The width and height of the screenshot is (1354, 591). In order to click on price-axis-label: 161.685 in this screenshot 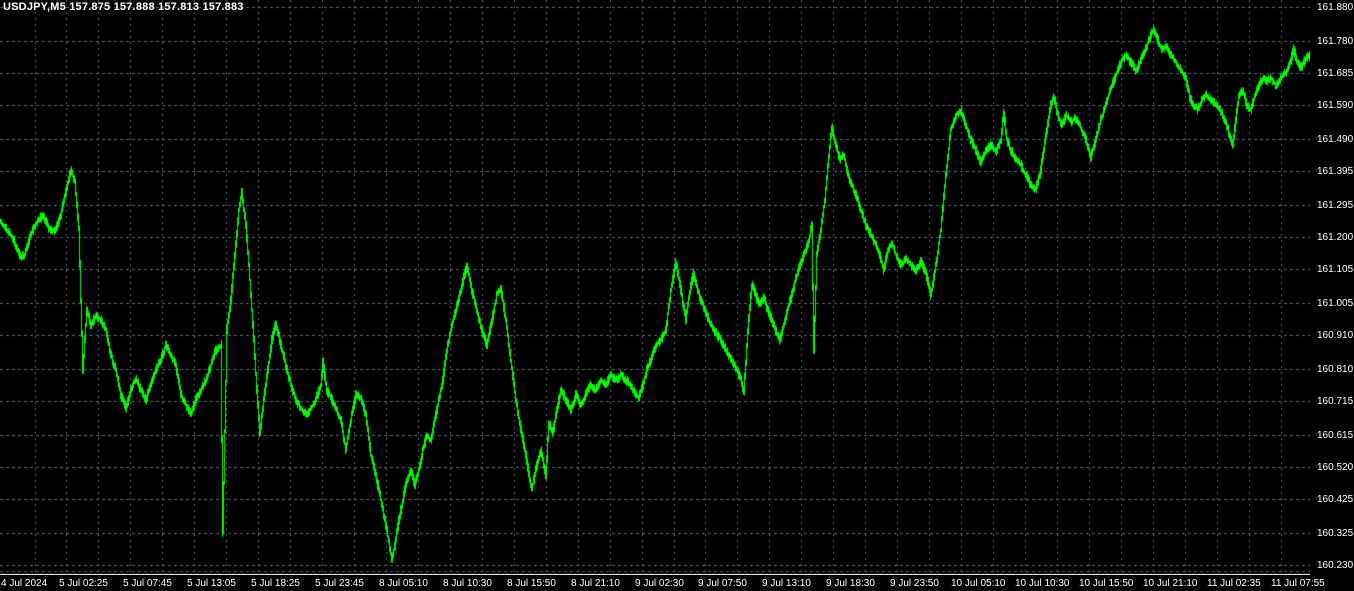, I will do `click(1335, 73)`.